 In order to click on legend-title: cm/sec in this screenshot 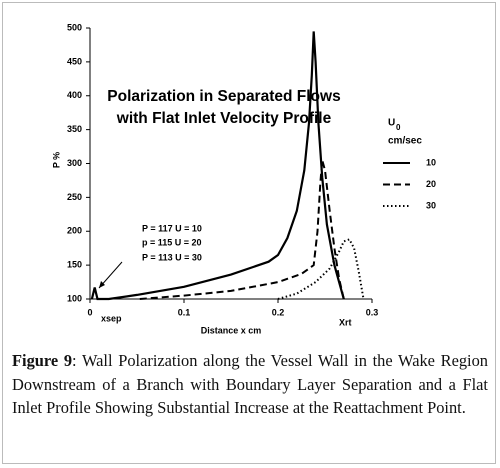, I will do `click(405, 141)`.